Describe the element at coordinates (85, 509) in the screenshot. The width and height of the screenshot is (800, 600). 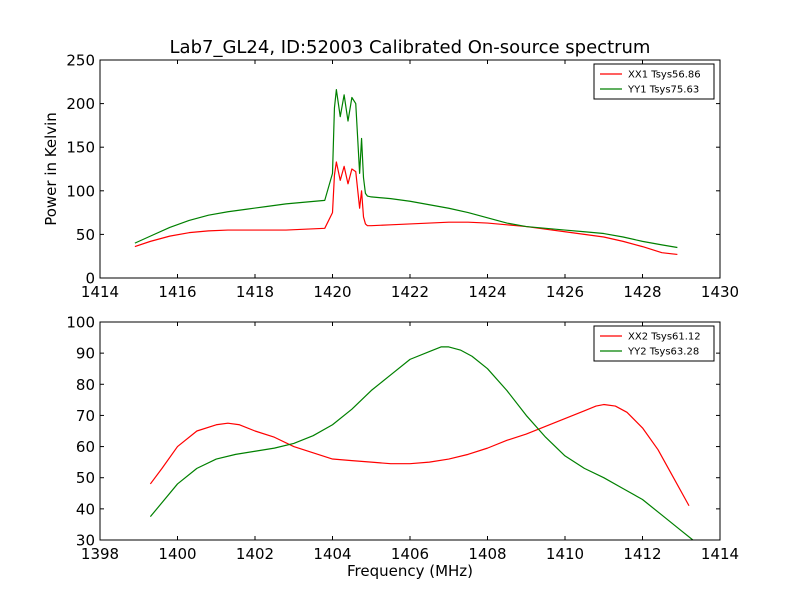
I see `bottom-y-tick-label: 40` at that location.